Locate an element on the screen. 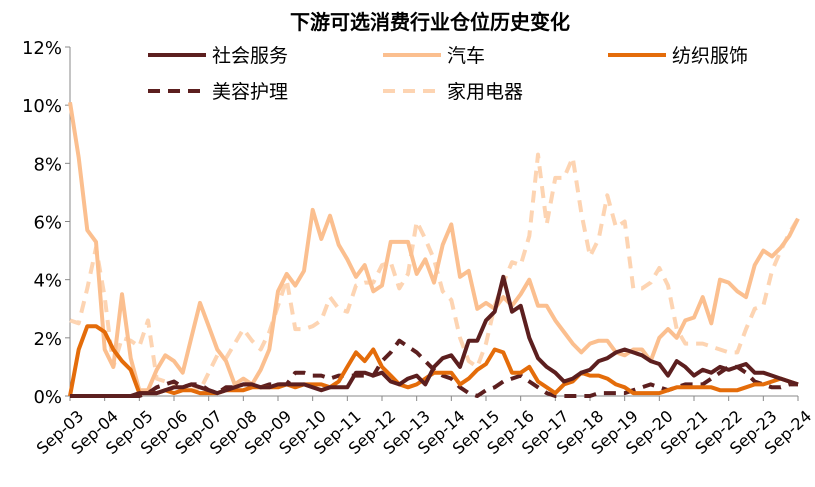 Image resolution: width=815 pixels, height=487 pixels. legend-label: 纺织服饰 is located at coordinates (710, 56).